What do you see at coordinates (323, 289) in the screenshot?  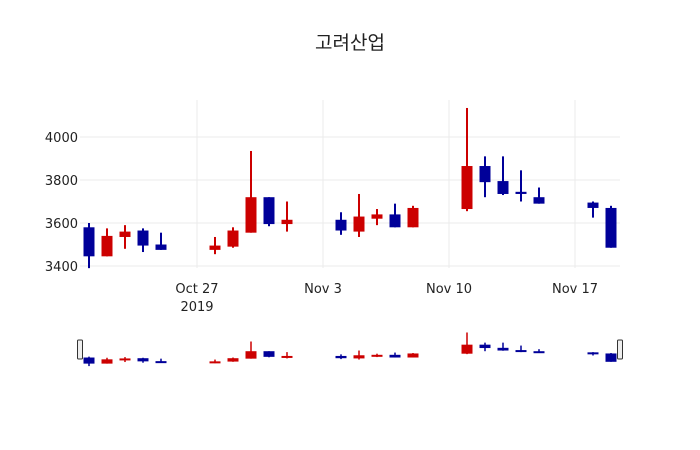 I see `x-tick-label: Nov 3` at bounding box center [323, 289].